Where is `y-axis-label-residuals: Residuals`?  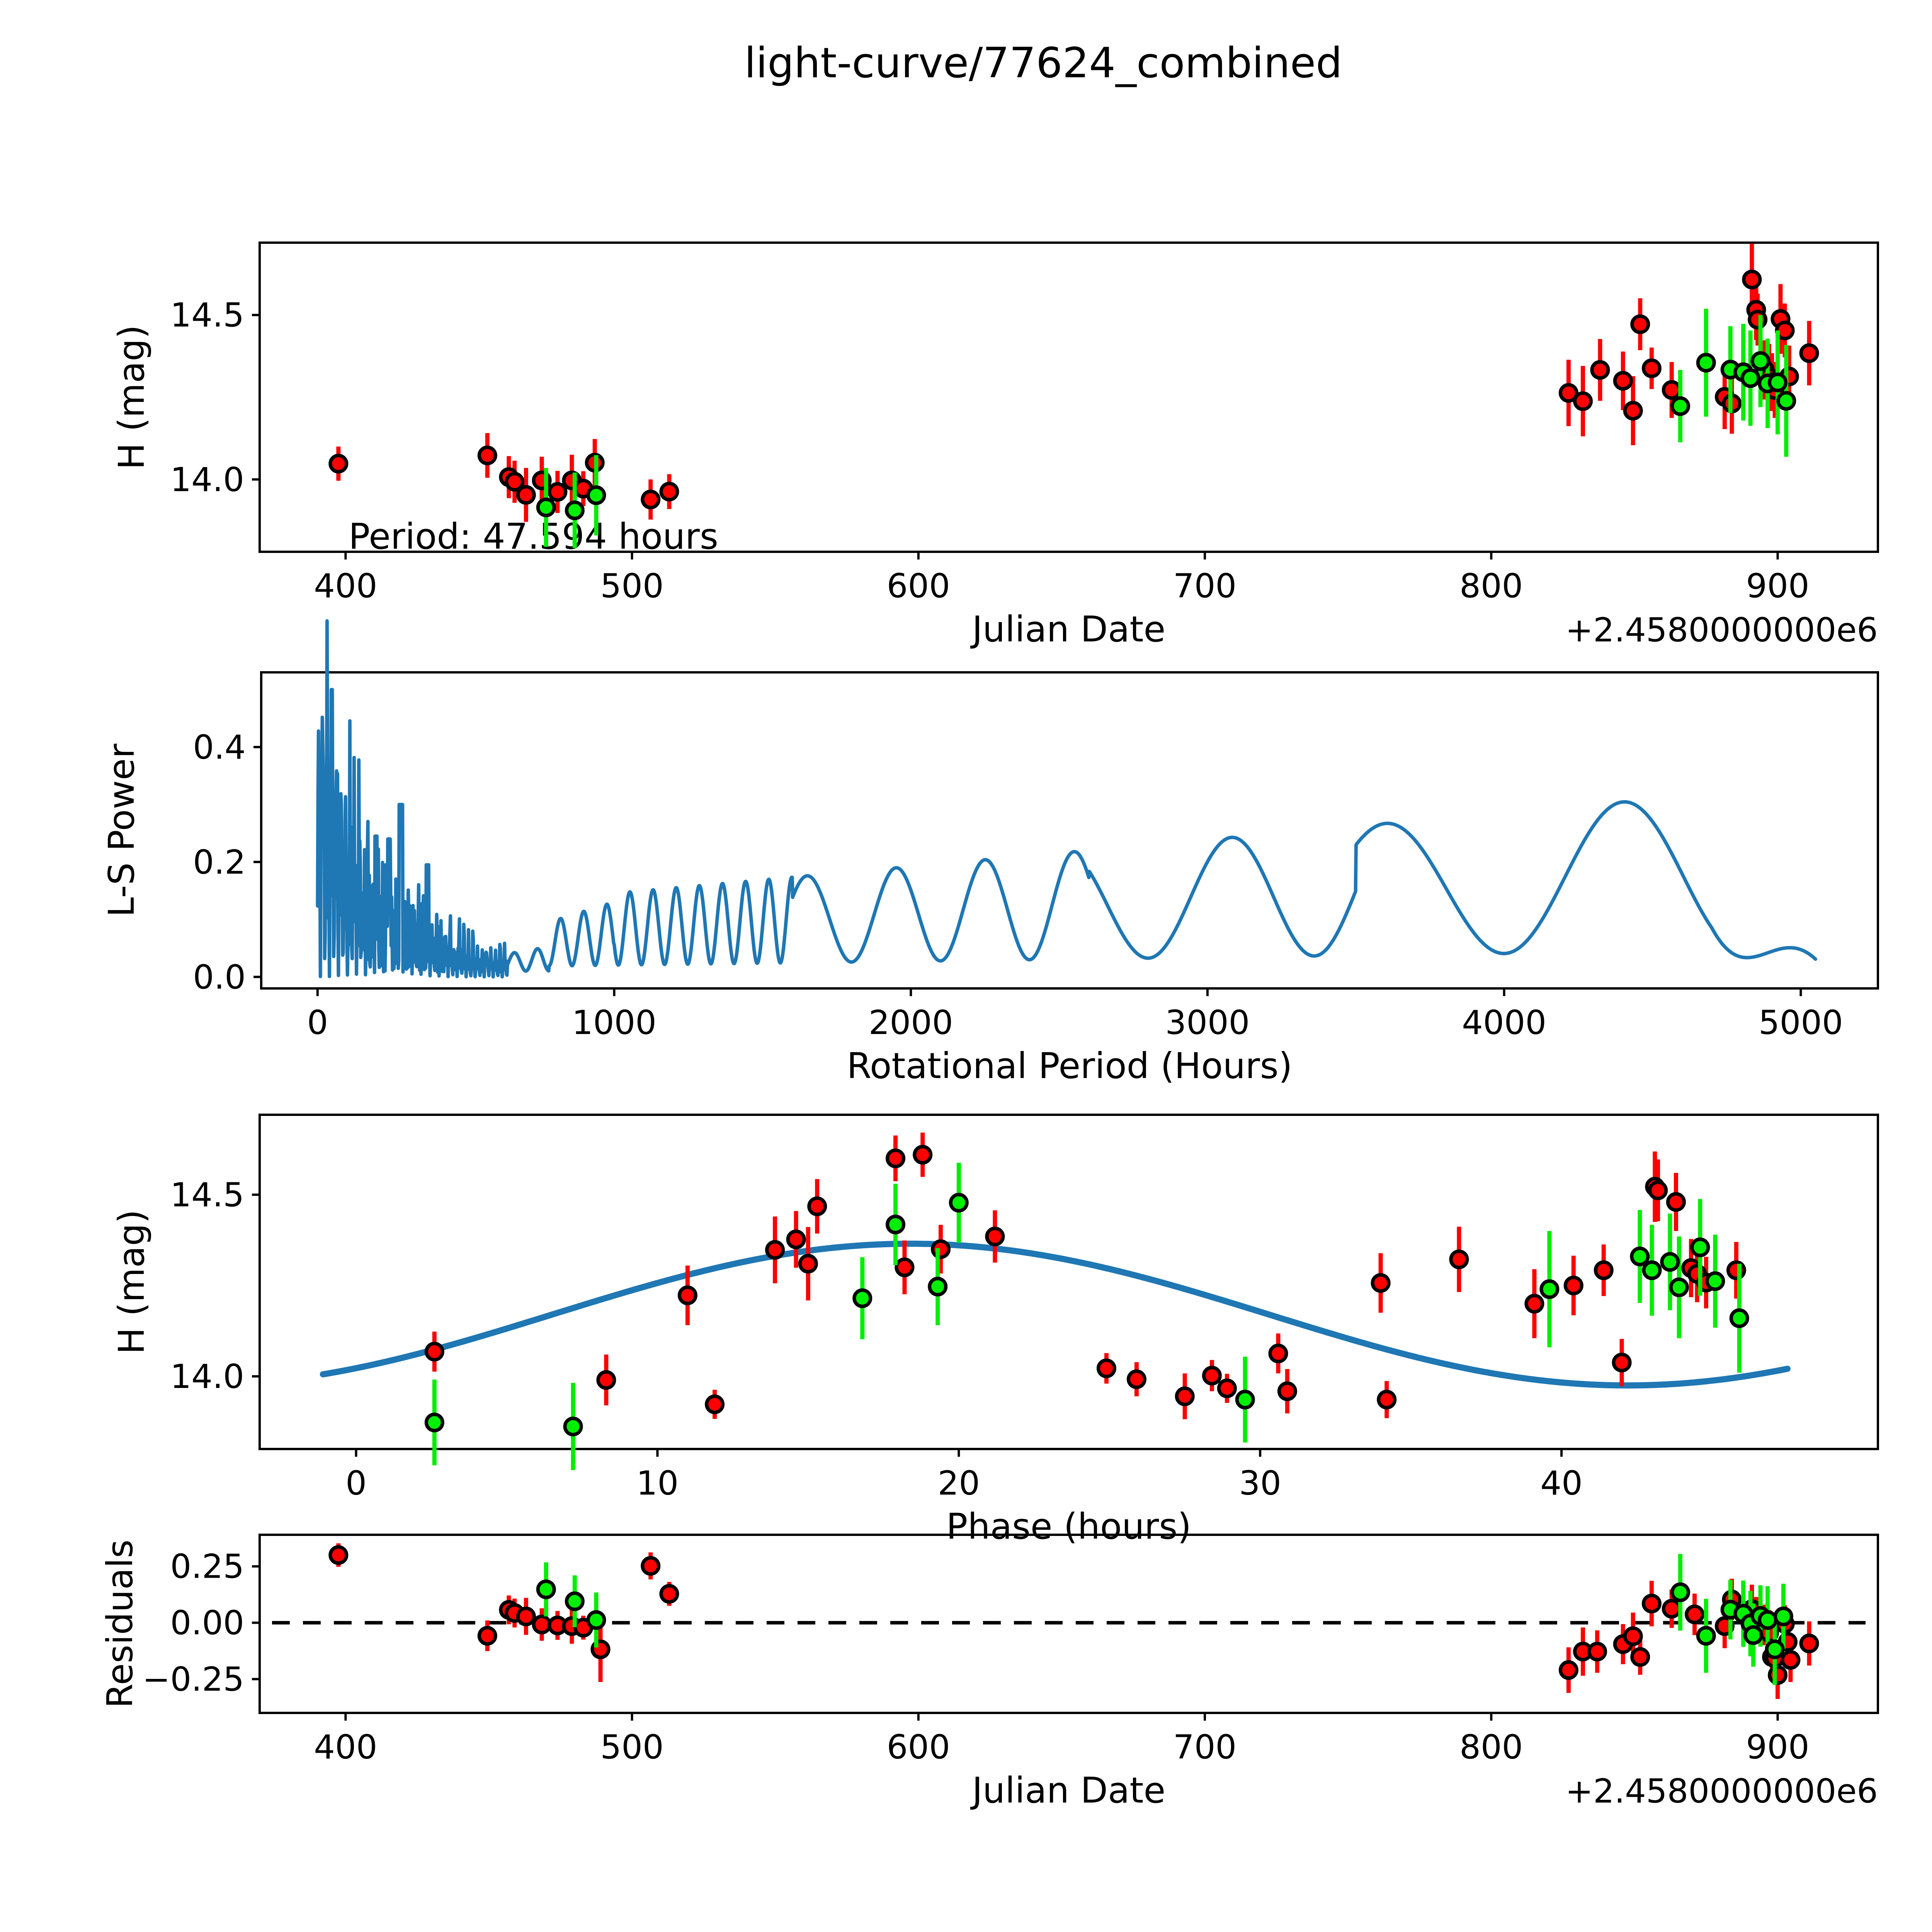
y-axis-label-residuals: Residuals is located at coordinates (120, 1624).